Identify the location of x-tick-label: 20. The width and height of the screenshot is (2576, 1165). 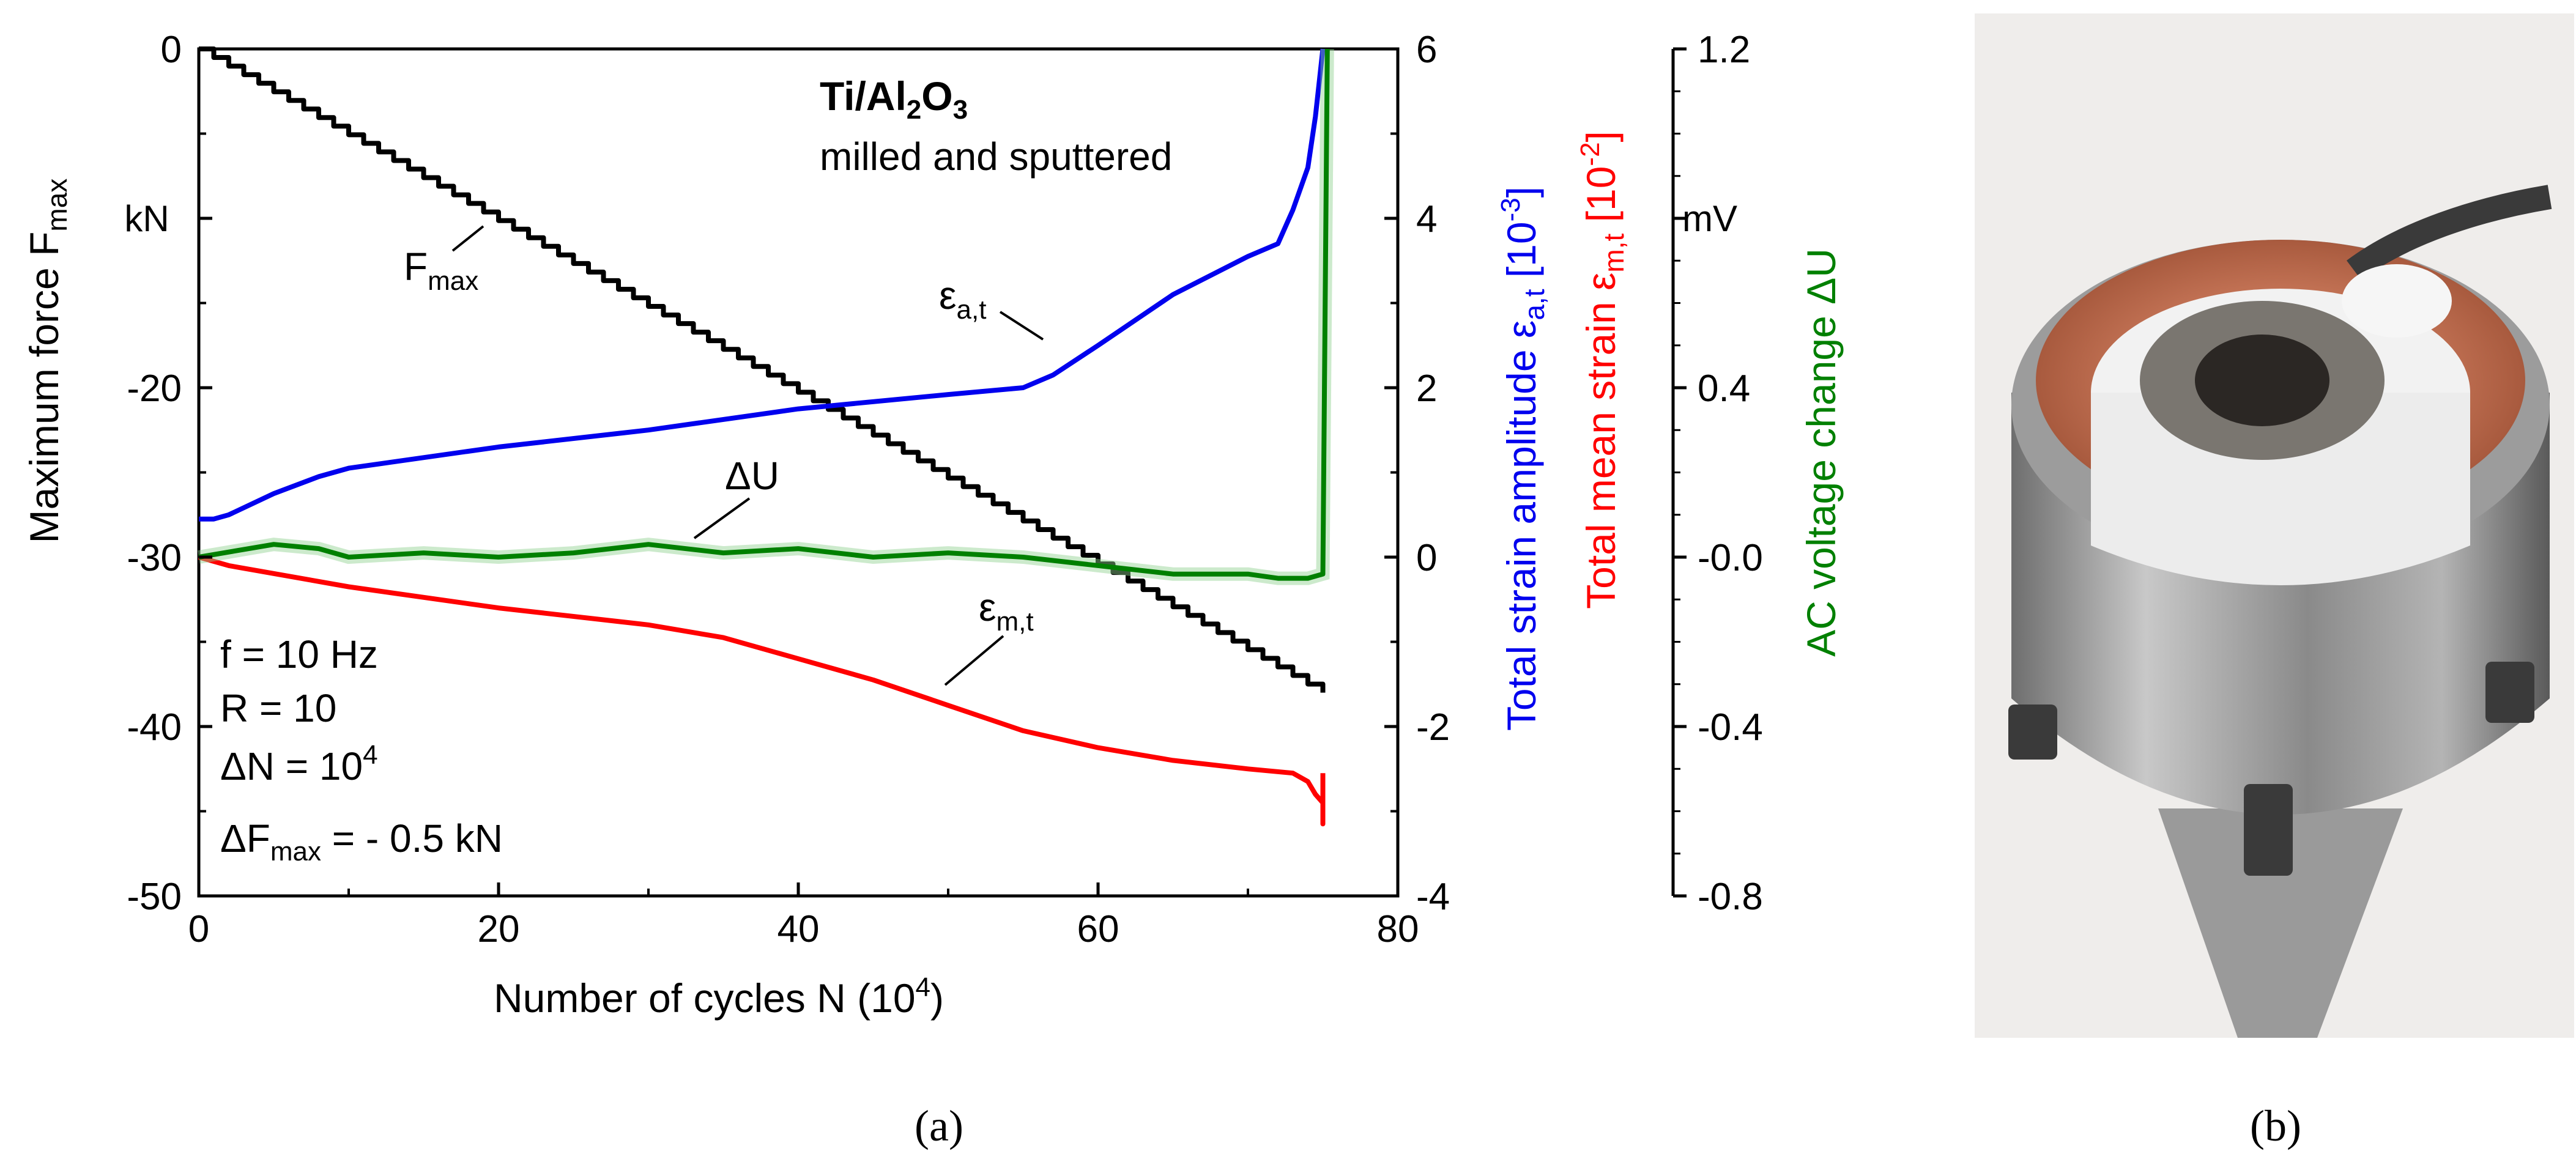
(499, 929).